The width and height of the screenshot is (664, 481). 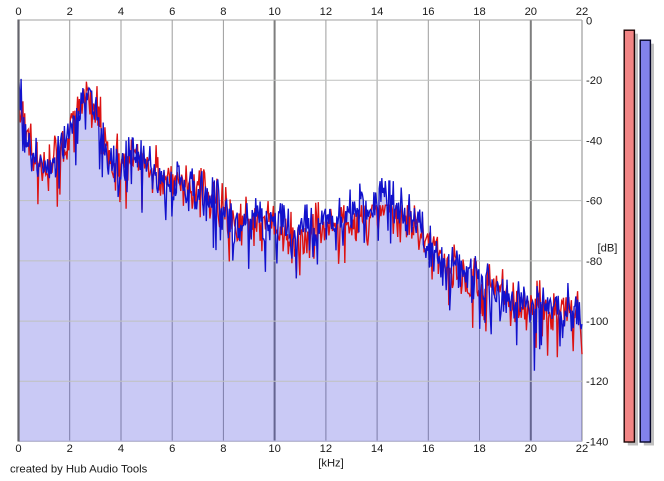 What do you see at coordinates (608, 248) in the screenshot?
I see `svg-text: [dB]` at bounding box center [608, 248].